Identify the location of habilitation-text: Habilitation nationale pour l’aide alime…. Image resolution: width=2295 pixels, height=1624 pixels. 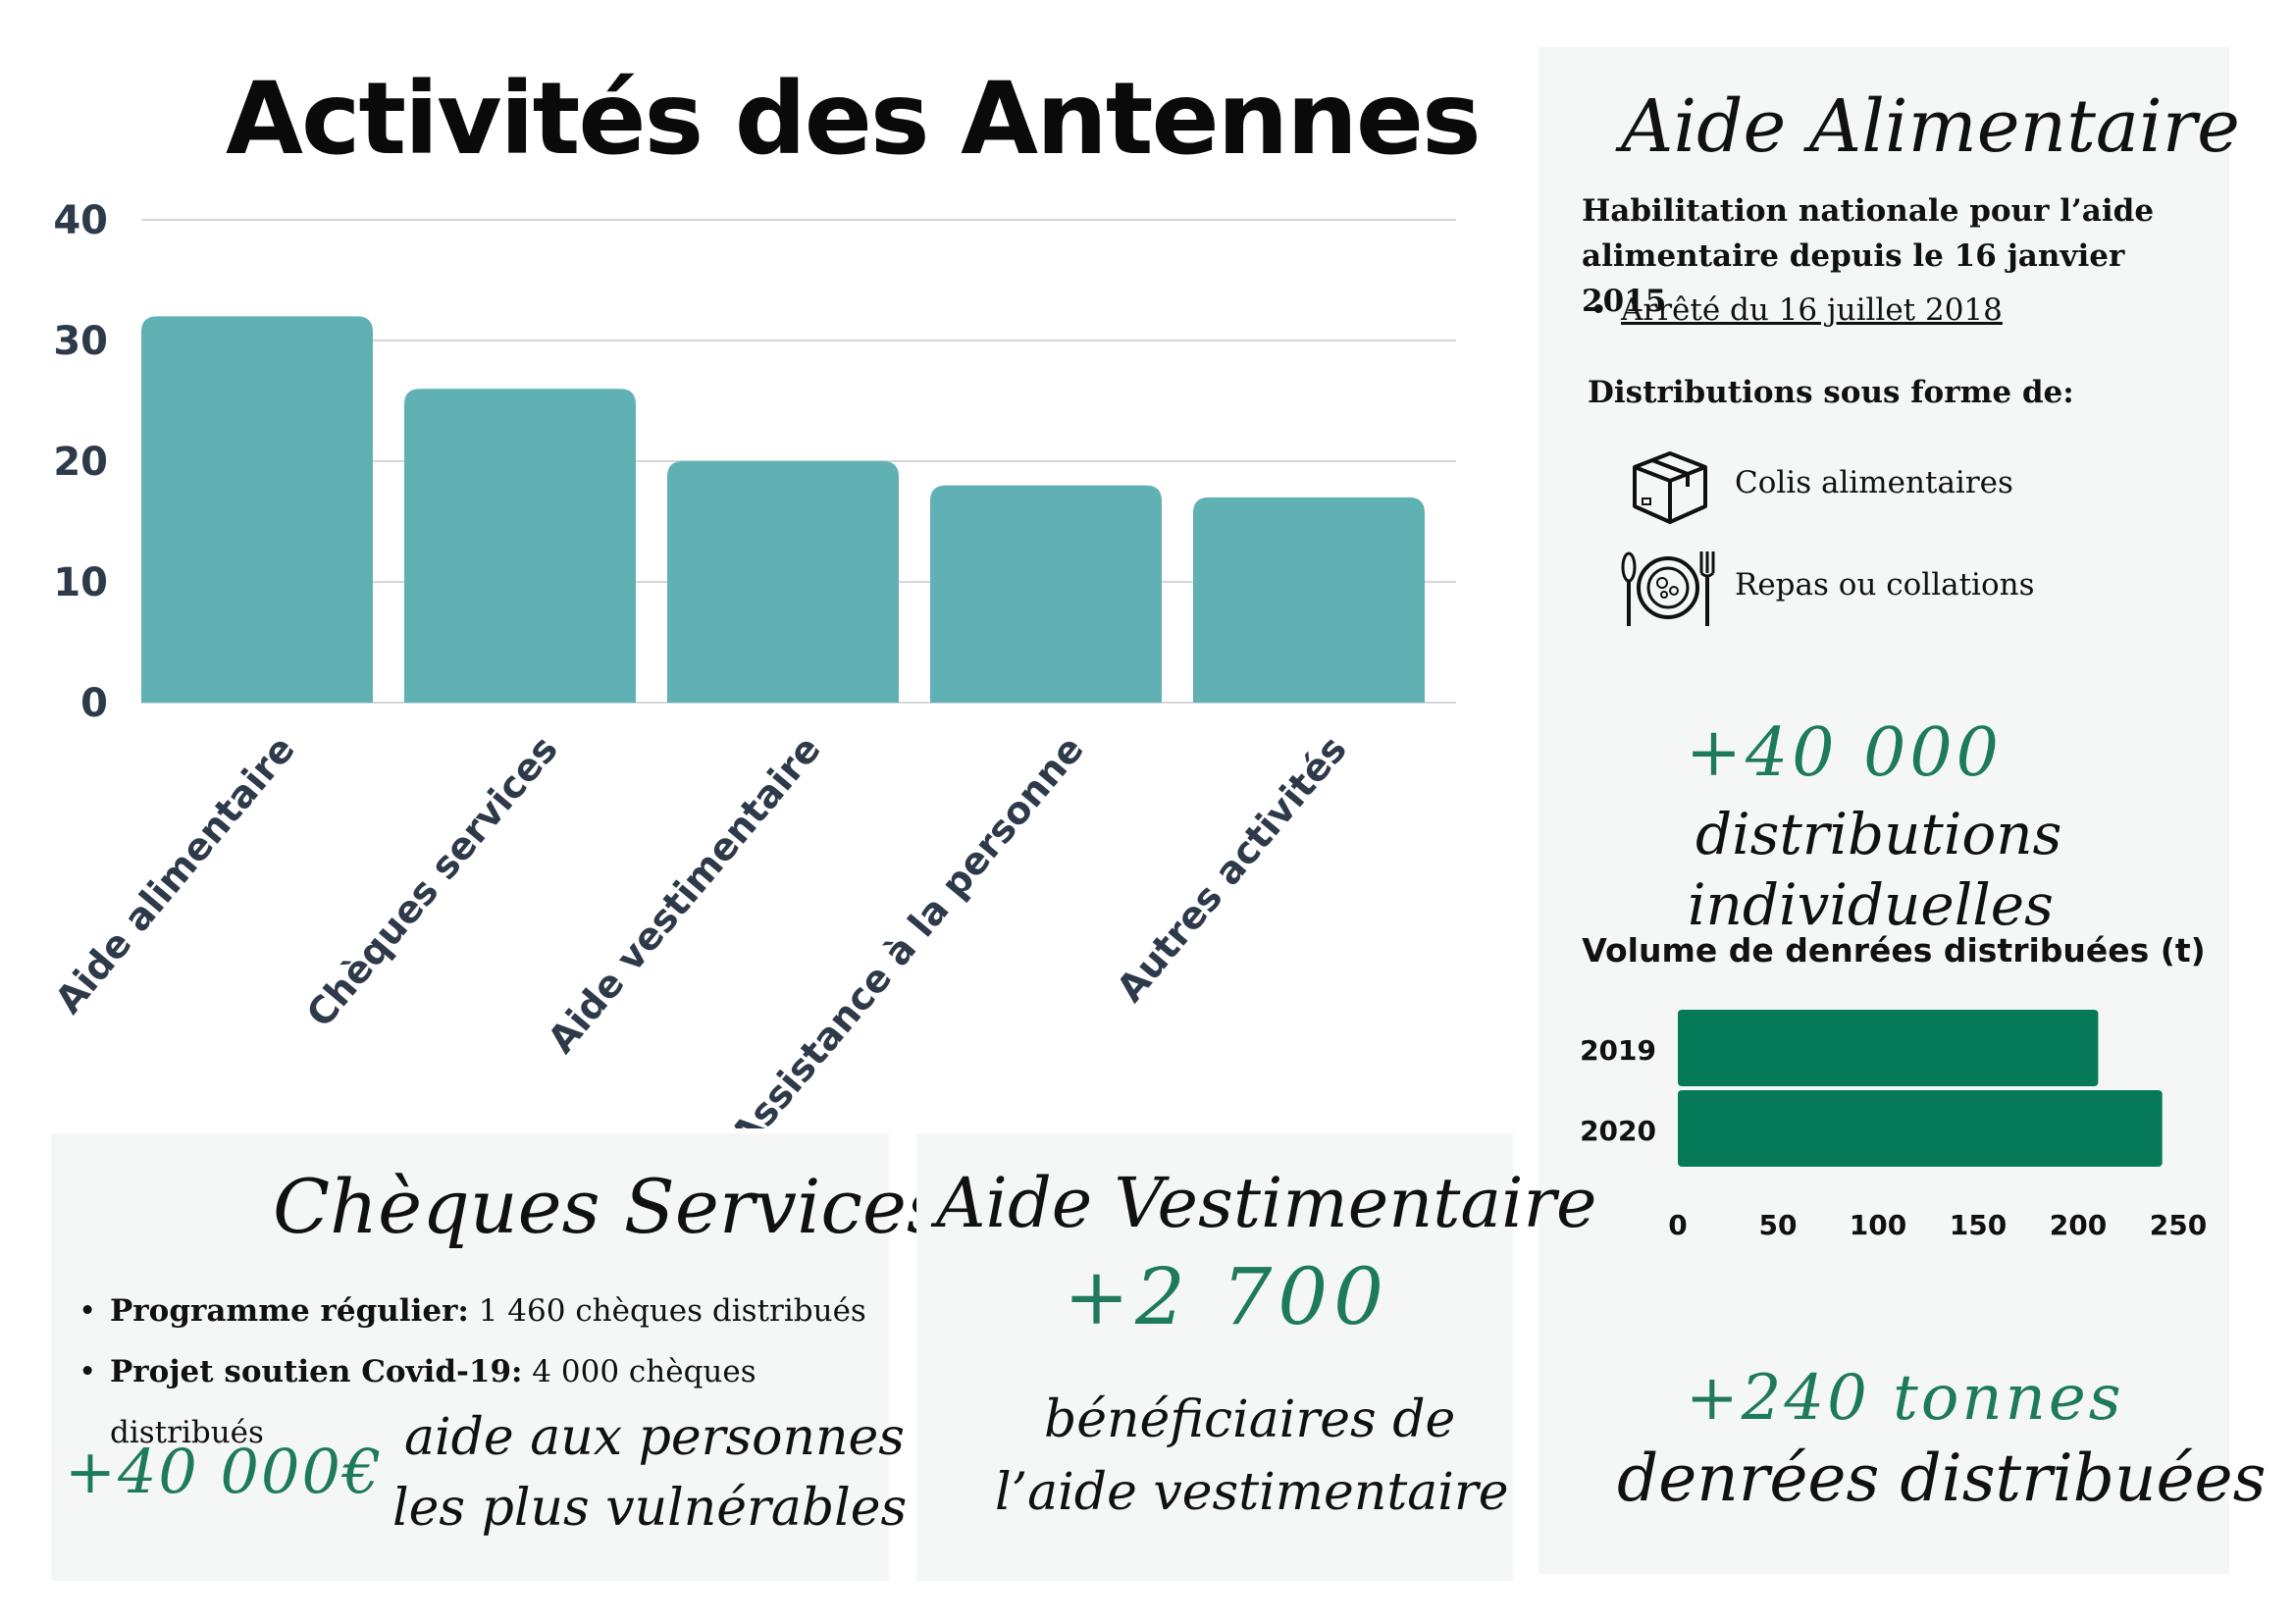
(1896, 256).